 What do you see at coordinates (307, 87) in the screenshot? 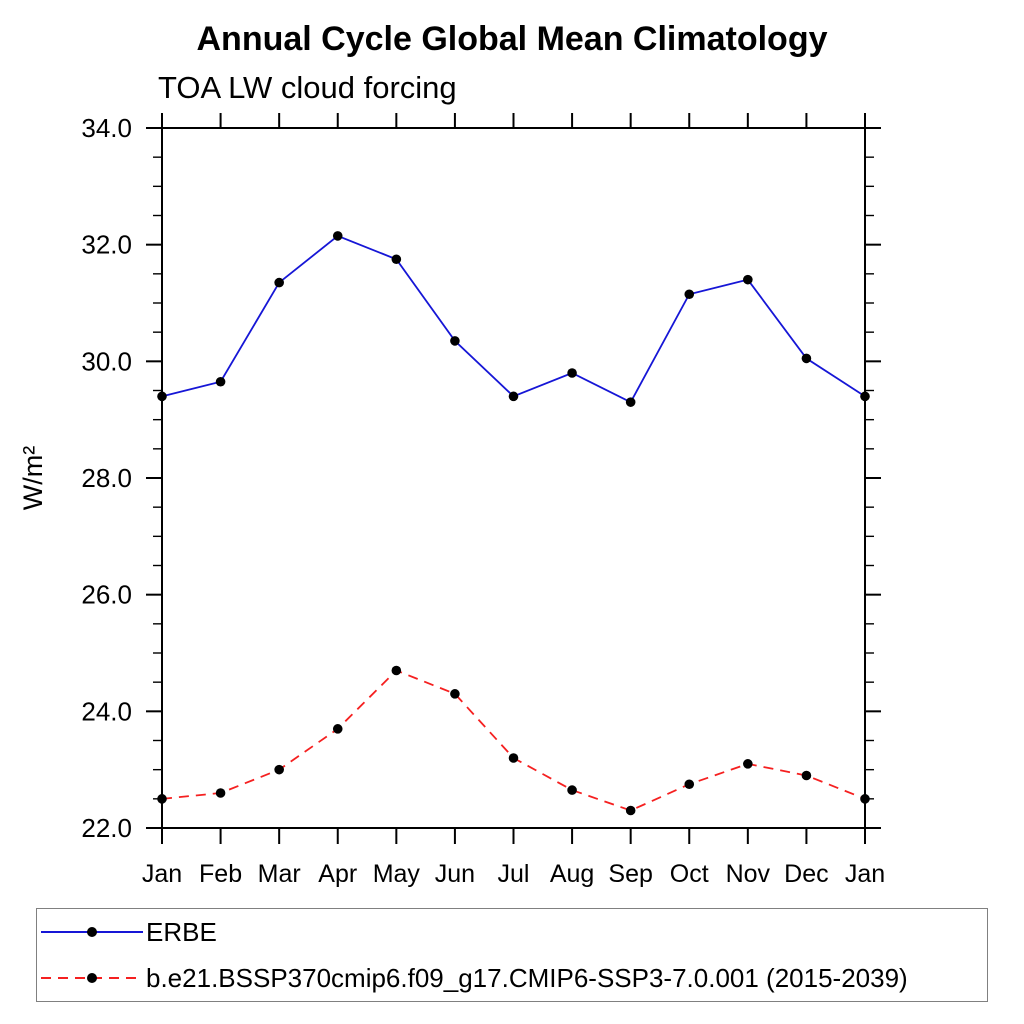
I see `chart-subtitle: TOA LW cloud forcing` at bounding box center [307, 87].